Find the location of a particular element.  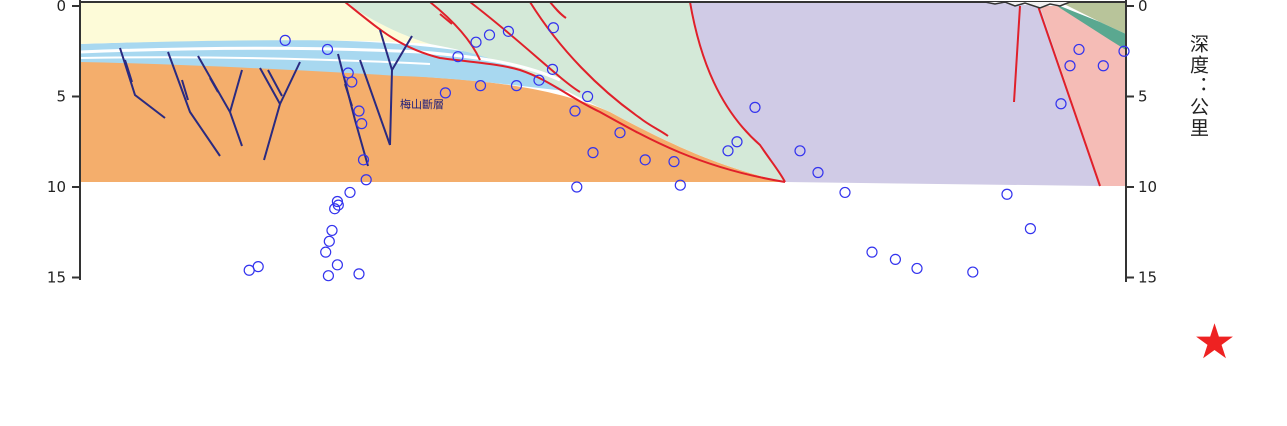

left-tick-label: 5 is located at coordinates (61, 97).